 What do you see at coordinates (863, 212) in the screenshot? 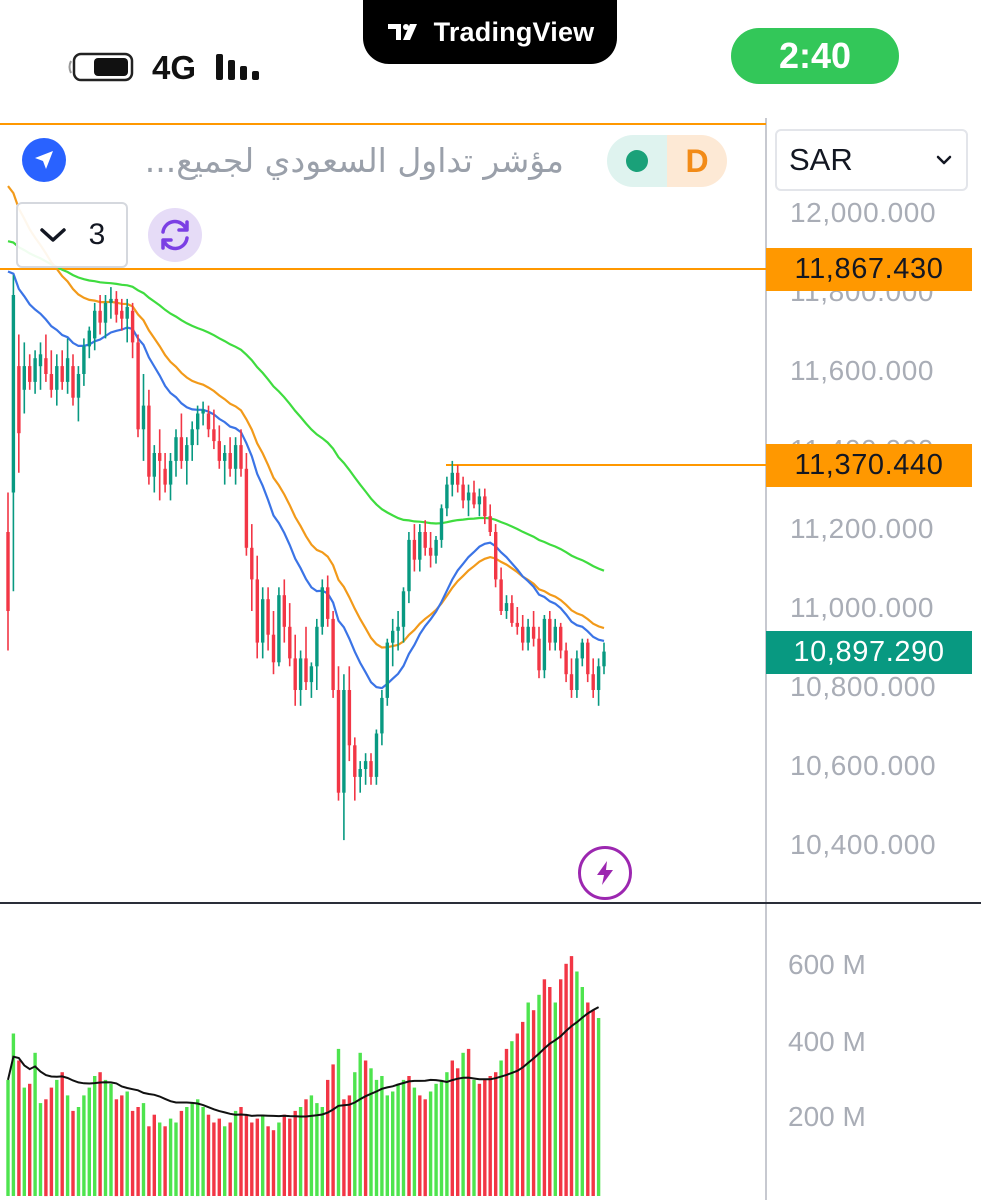
I see `price-tick: 12,000.000` at bounding box center [863, 212].